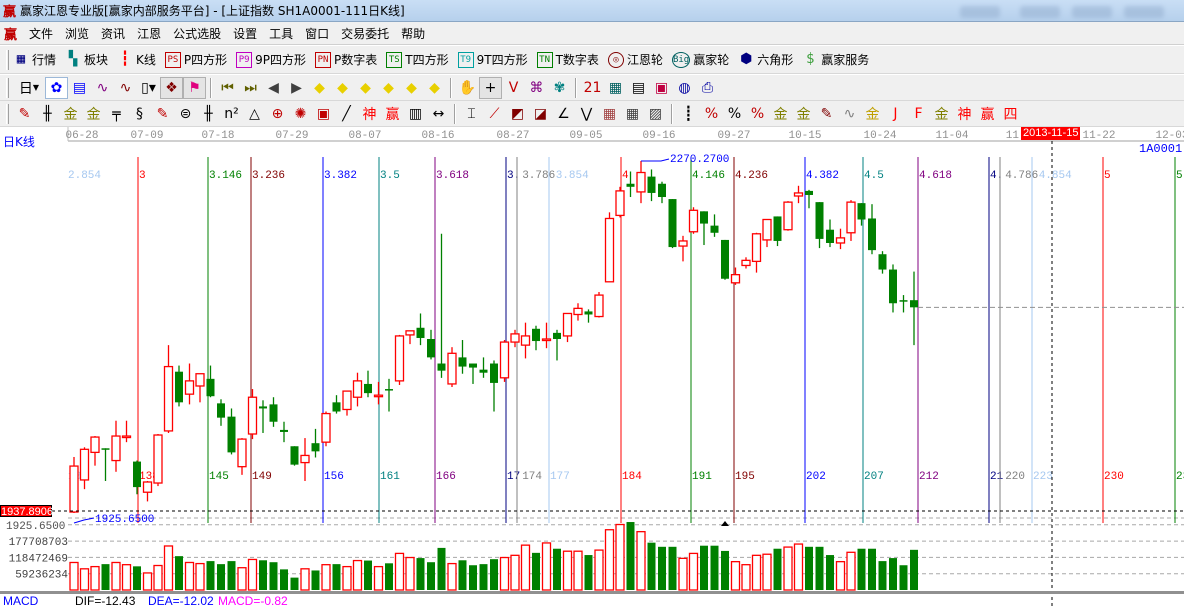 This screenshot has height=608, width=1184. I want to click on menu-item: 江恩, so click(149, 33).